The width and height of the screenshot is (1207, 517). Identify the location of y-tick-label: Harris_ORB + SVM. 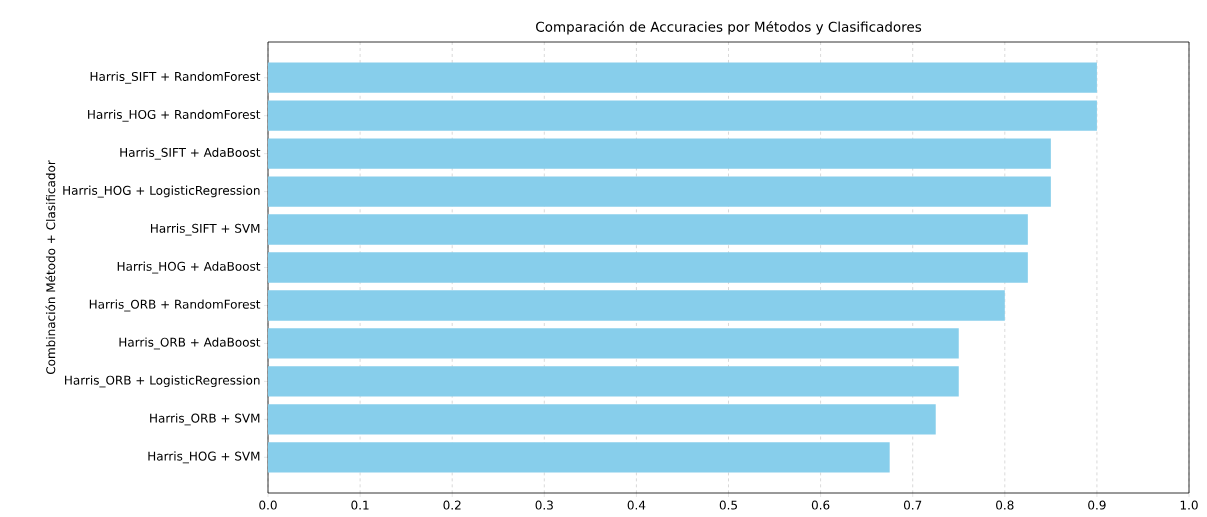
(205, 419).